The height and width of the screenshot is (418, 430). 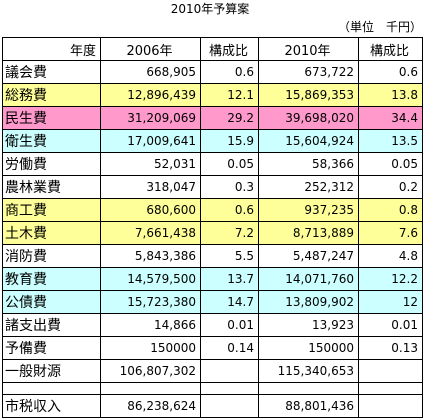 What do you see at coordinates (390, 118) in the screenshot?
I see `value-cell-r2010: 34.4` at bounding box center [390, 118].